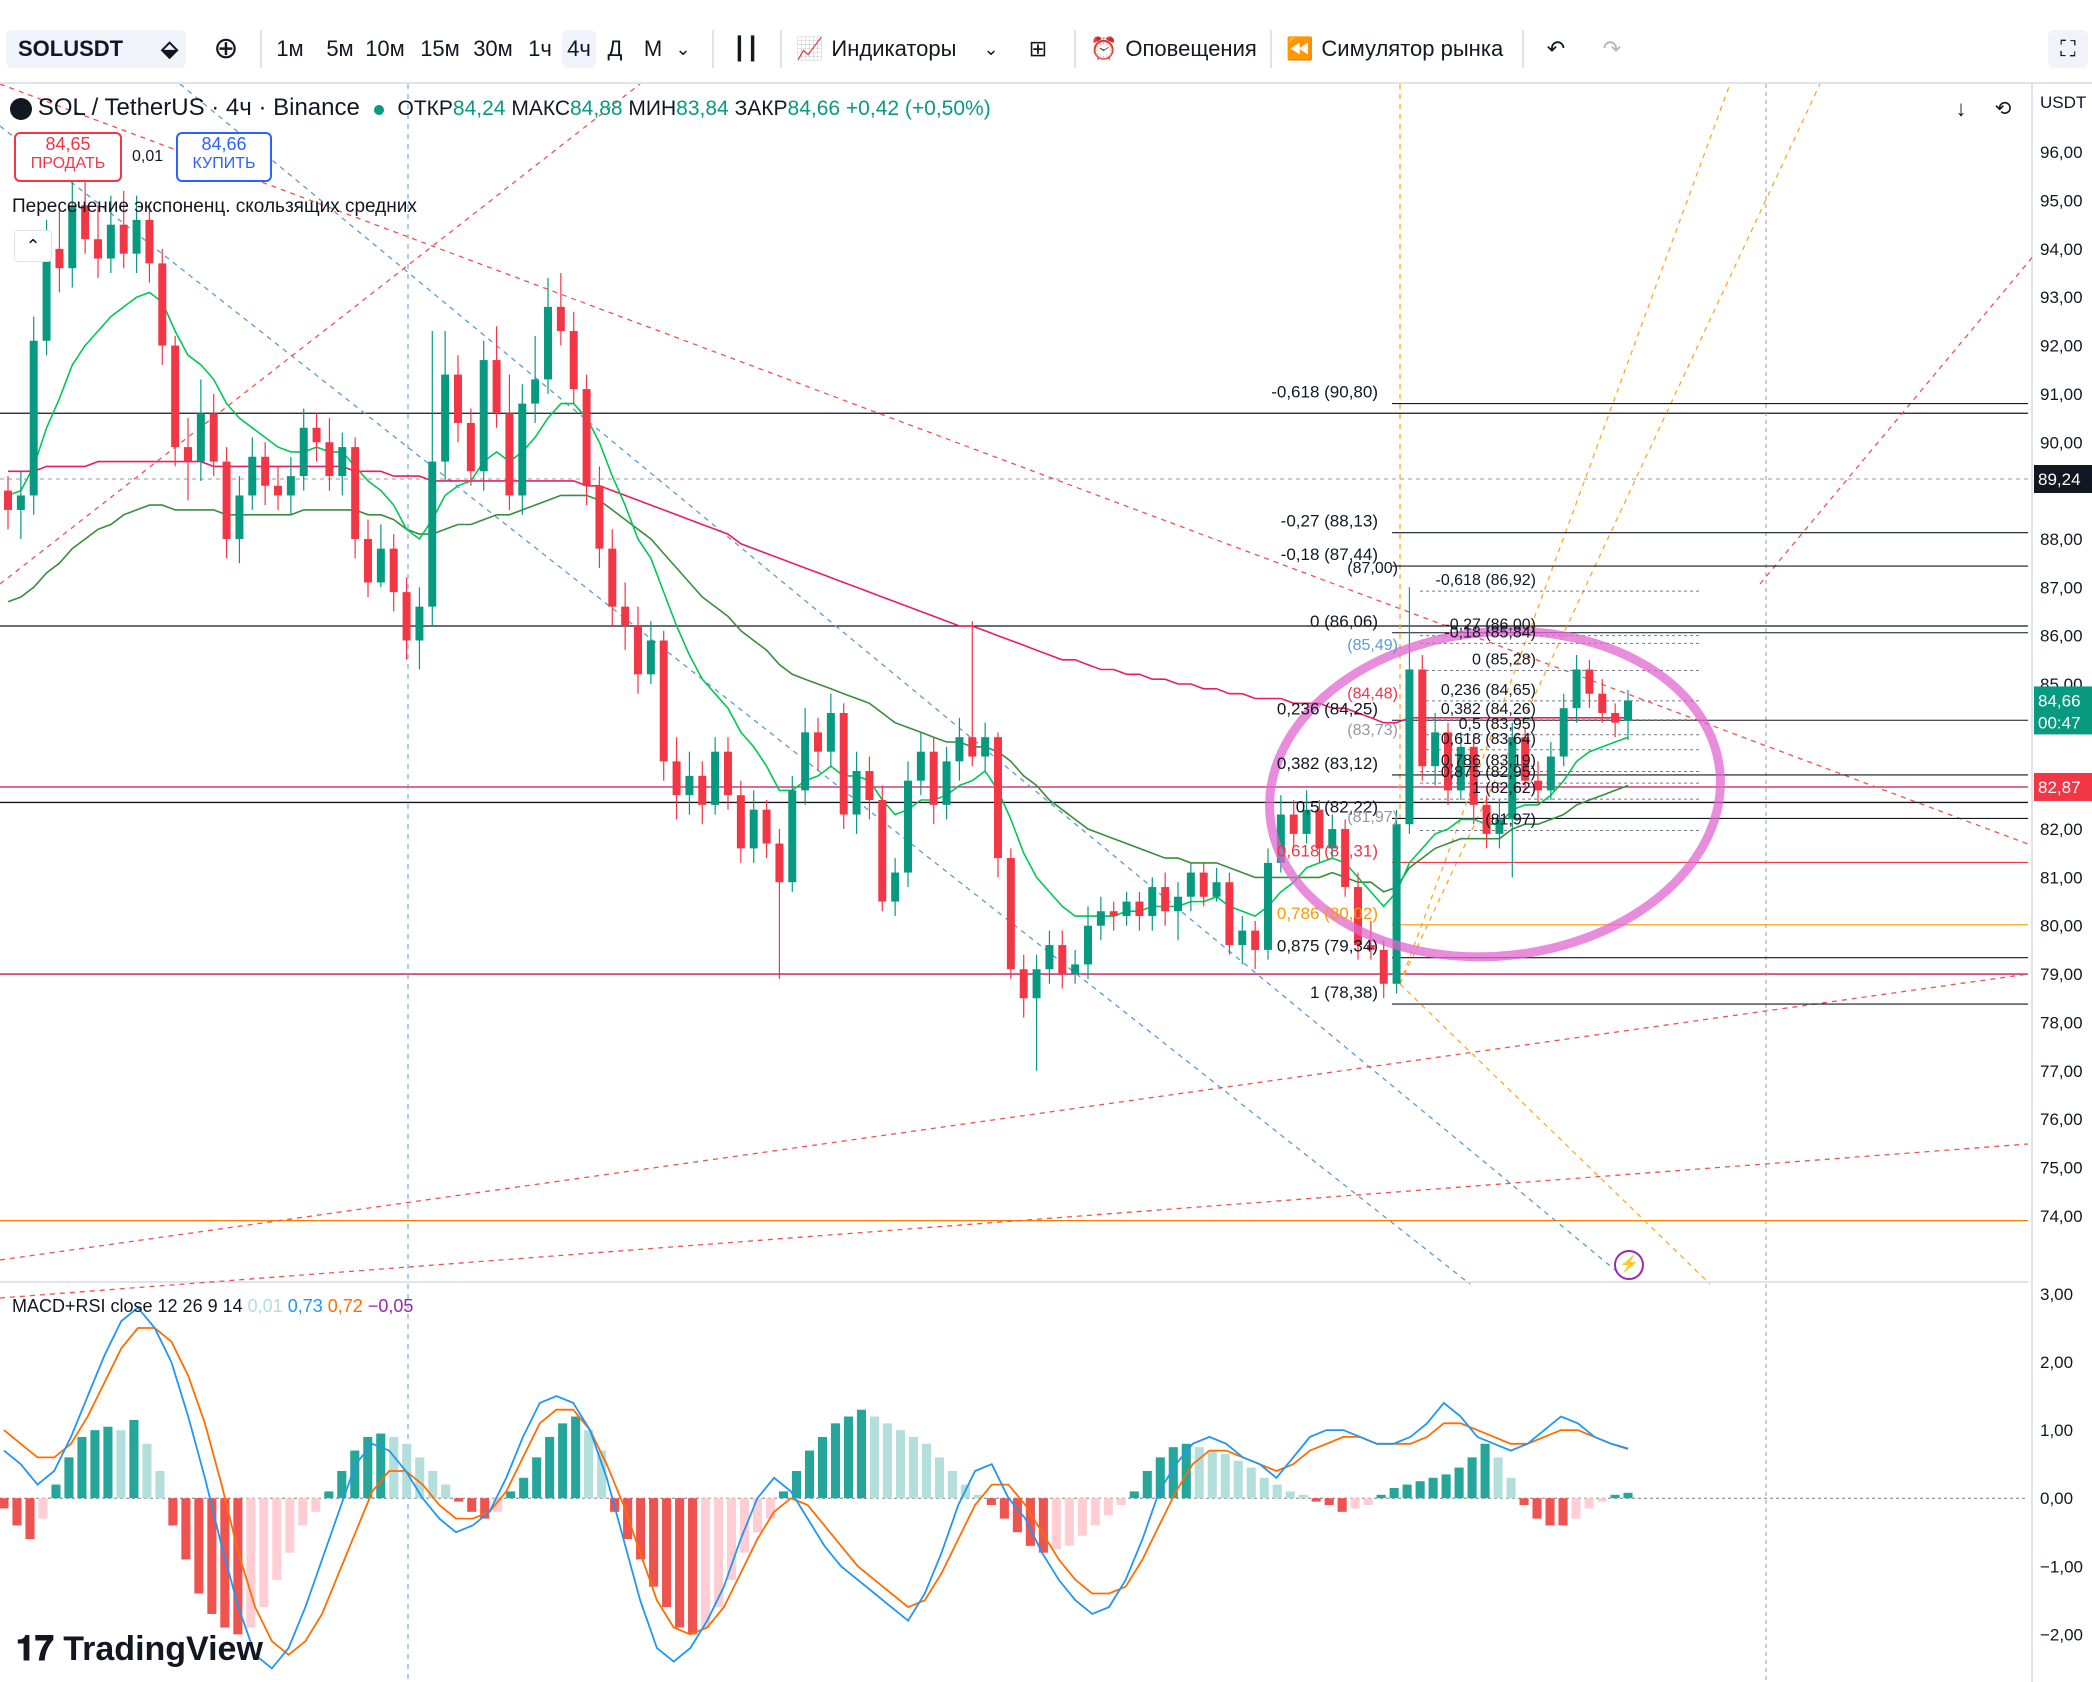 Image resolution: width=2092 pixels, height=1682 pixels. What do you see at coordinates (226, 48) in the screenshot?
I see `plus-circle-icon: ⊕` at bounding box center [226, 48].